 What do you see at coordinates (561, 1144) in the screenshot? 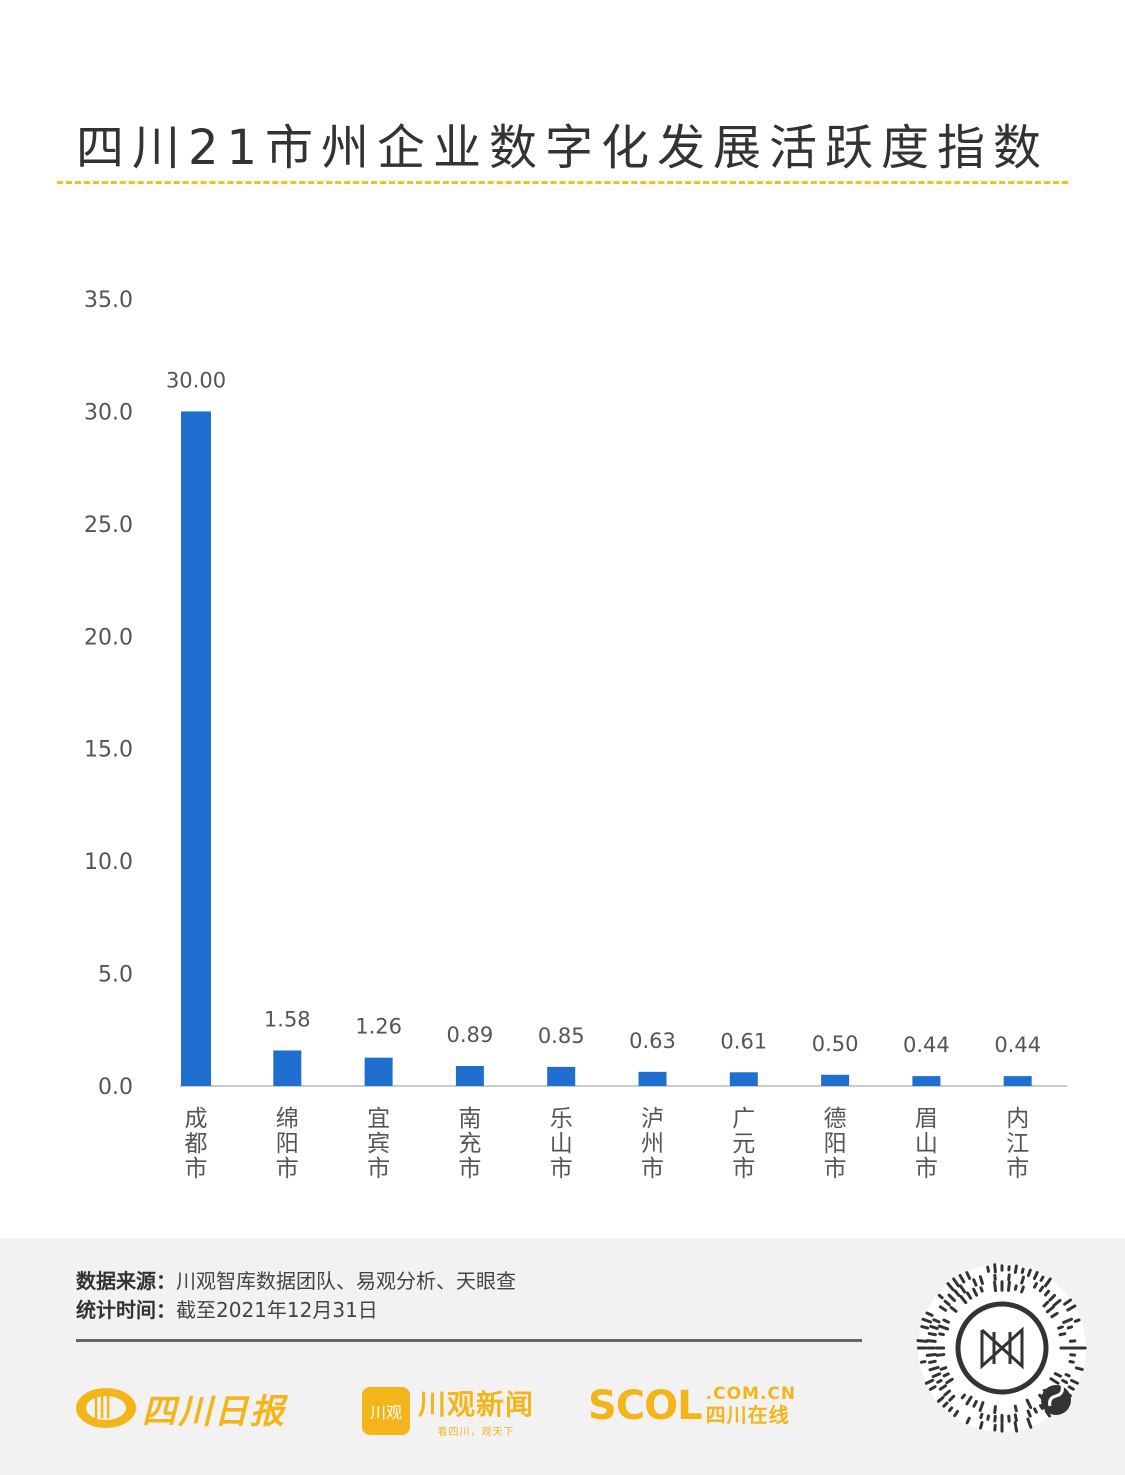
I see `x-tick-label: 乐山市` at bounding box center [561, 1144].